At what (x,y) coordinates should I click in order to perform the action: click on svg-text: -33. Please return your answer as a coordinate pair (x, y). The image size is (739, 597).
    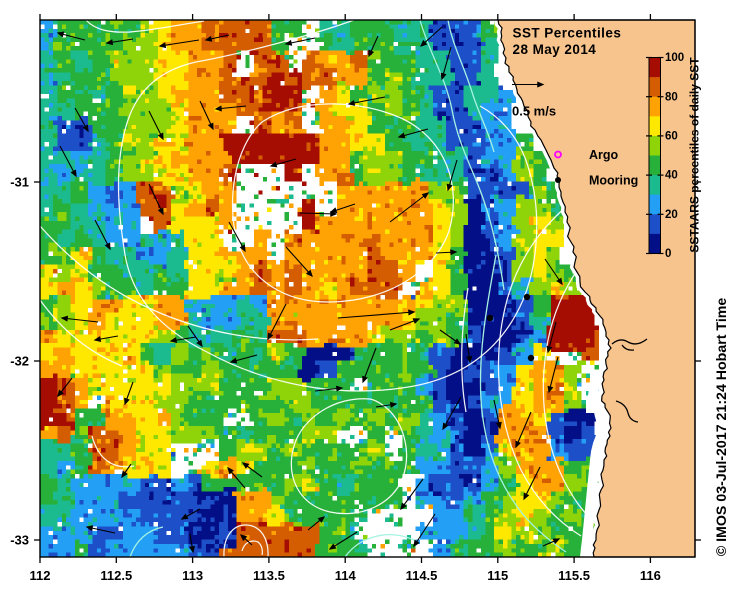
    Looking at the image, I should click on (19, 540).